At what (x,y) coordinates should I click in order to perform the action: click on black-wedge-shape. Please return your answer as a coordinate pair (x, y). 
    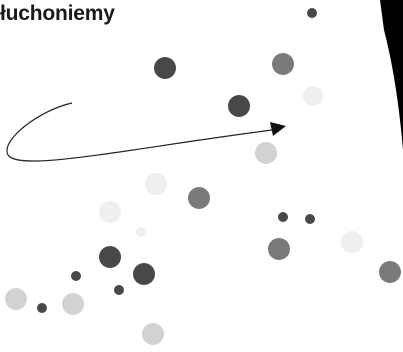
    Looking at the image, I should click on (391, 75).